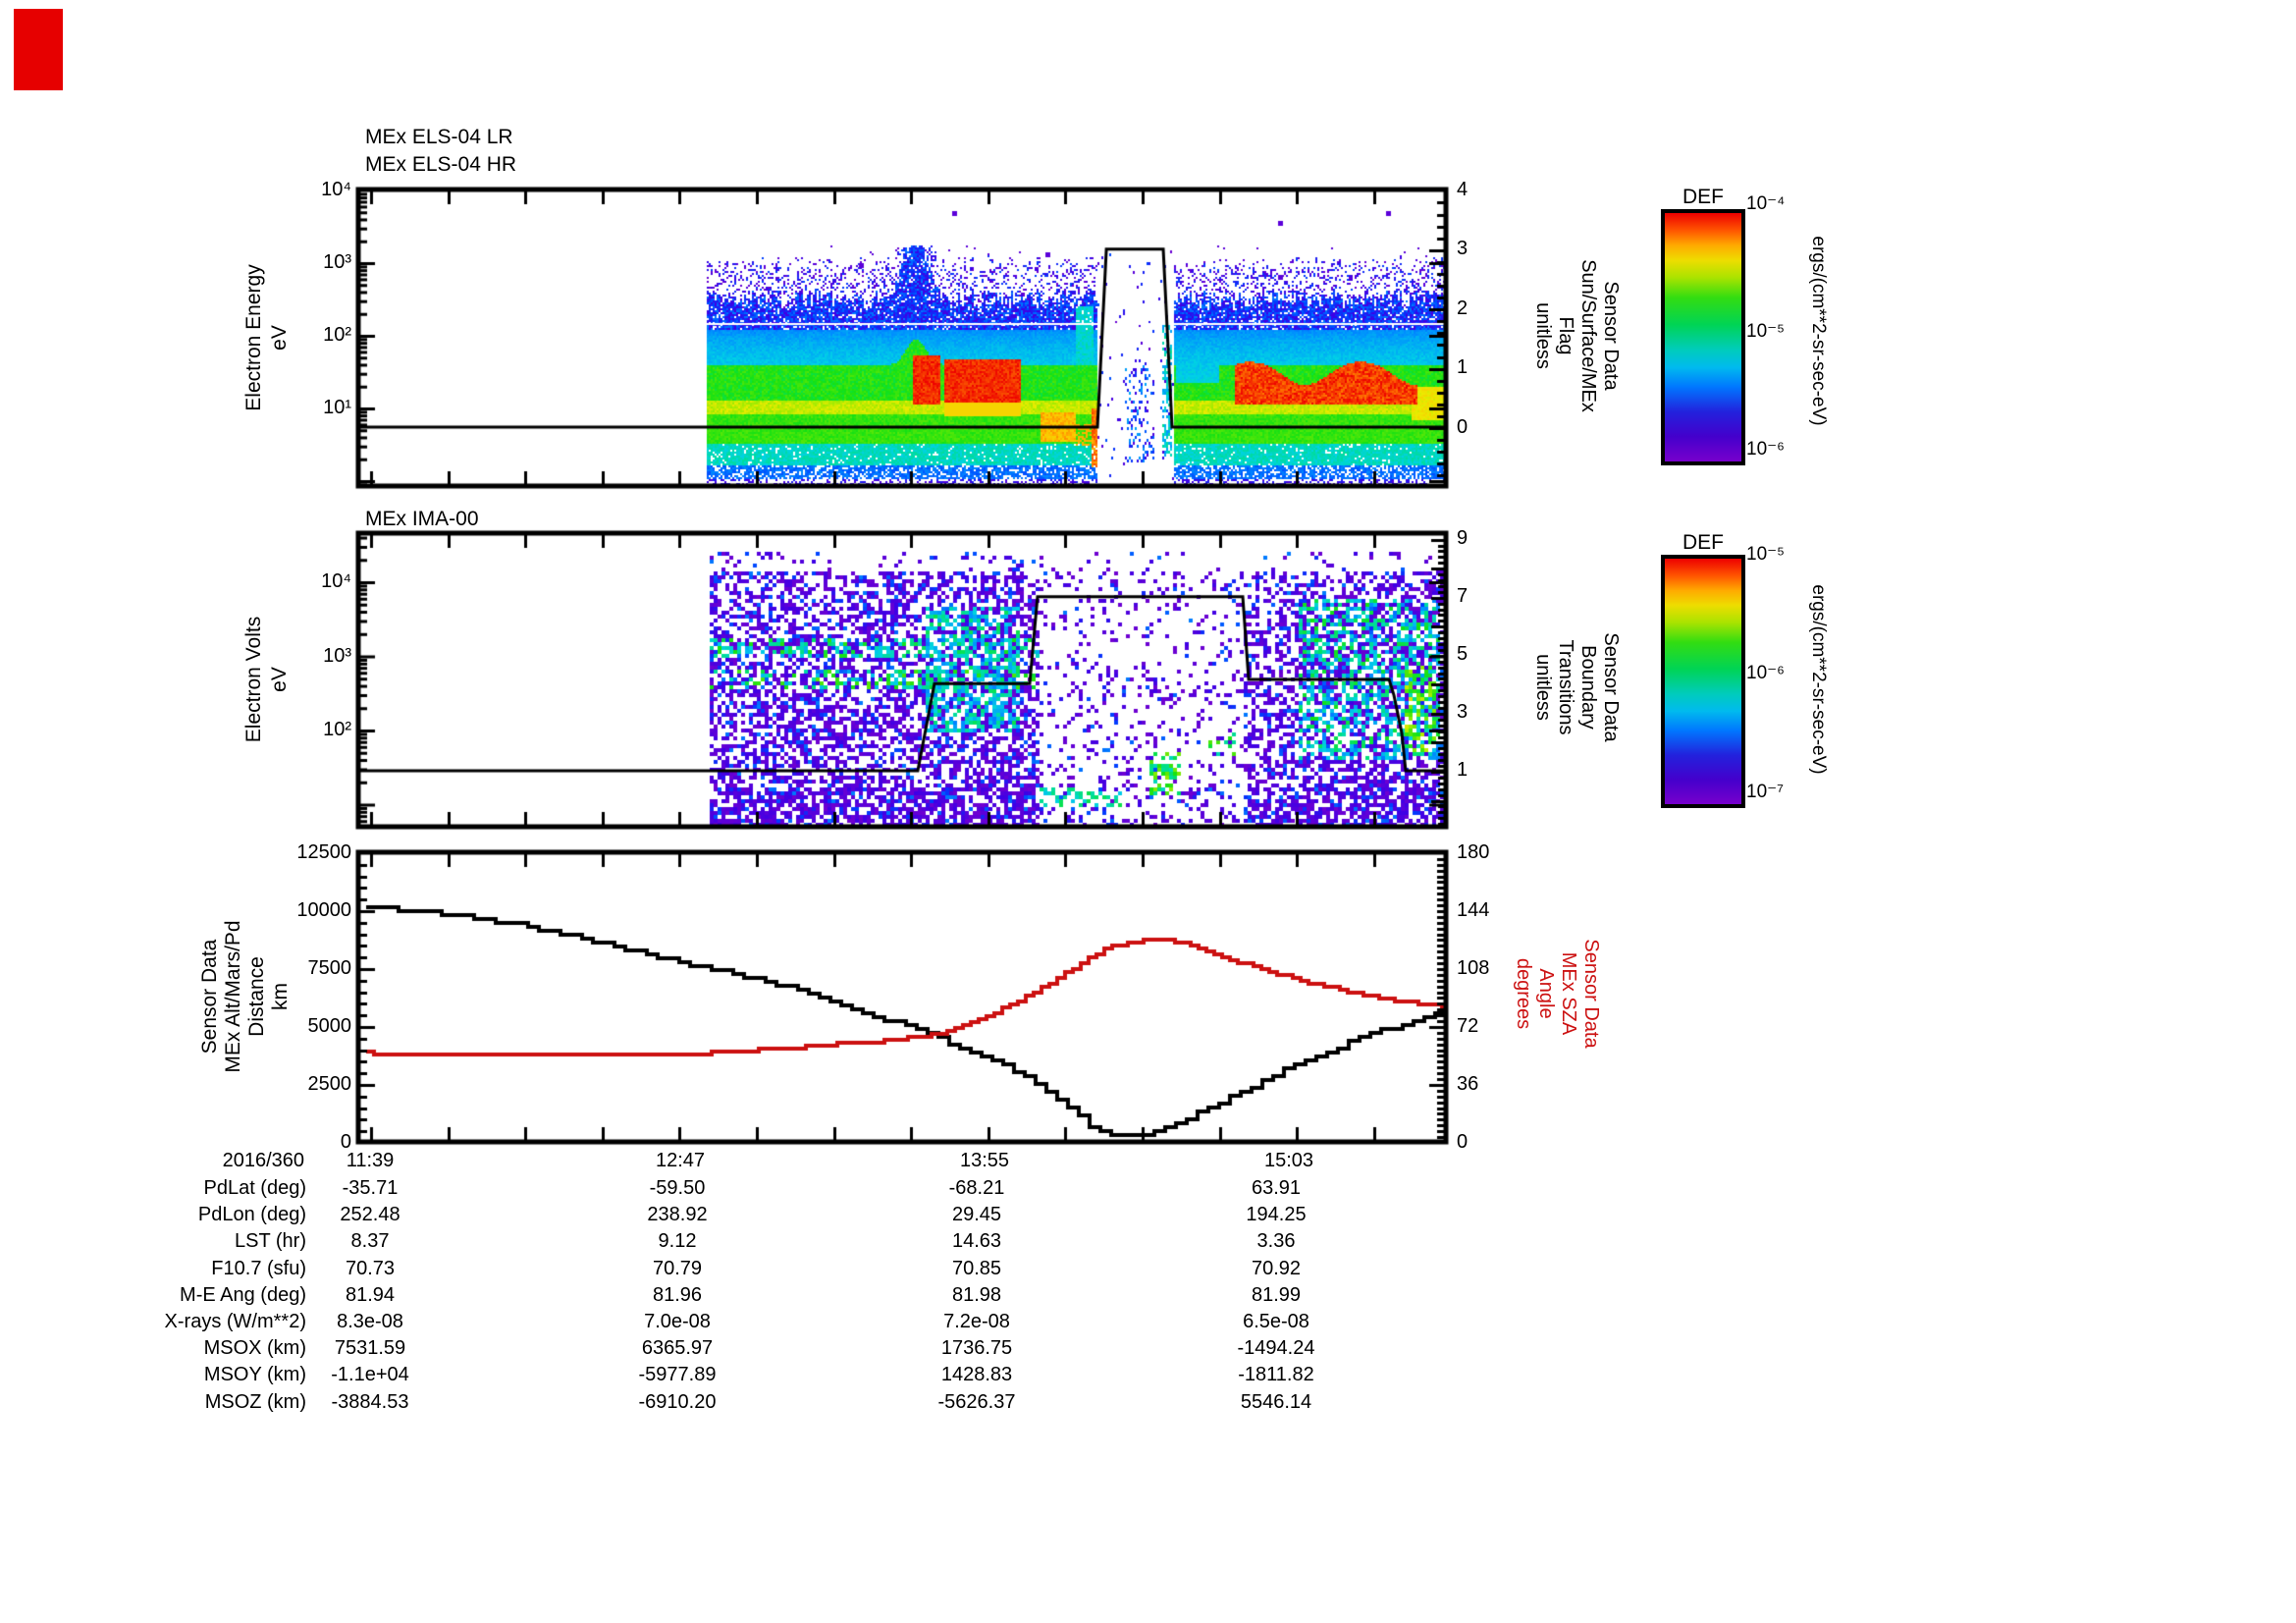 The width and height of the screenshot is (2296, 1623). I want to click on traj-right-tick-label: 144, so click(1473, 910).